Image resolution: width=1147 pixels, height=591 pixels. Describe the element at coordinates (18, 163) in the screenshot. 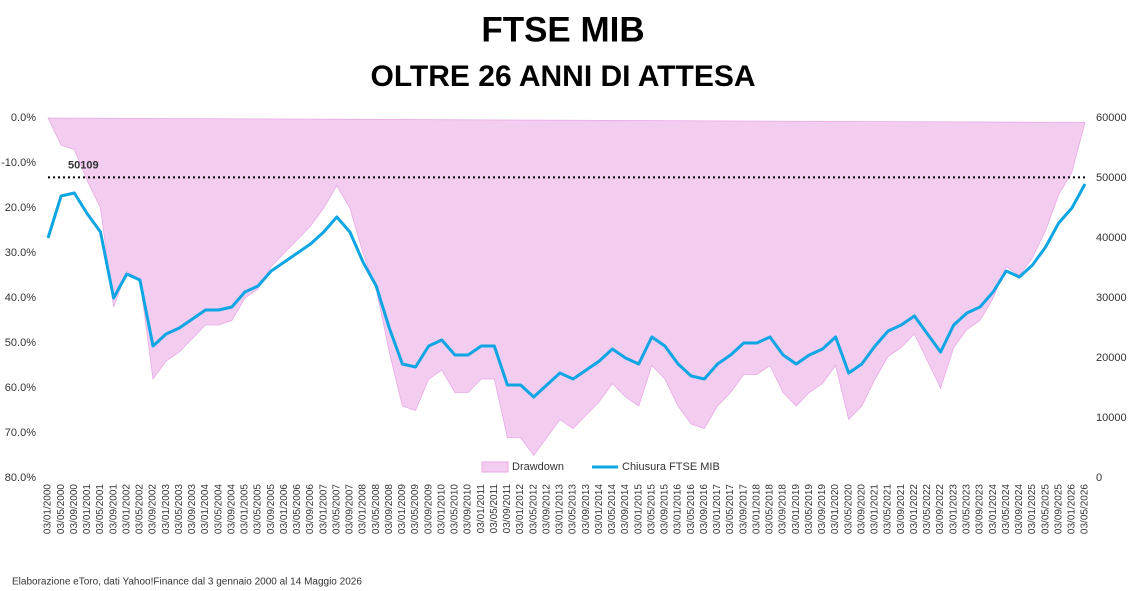

I see `y-tick-label: -10.0%` at that location.